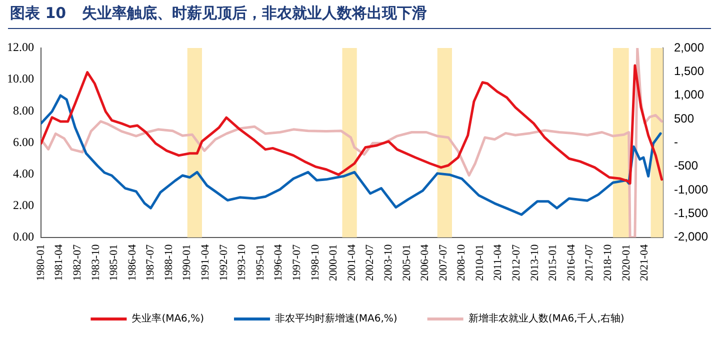 The width and height of the screenshot is (719, 345). Describe the element at coordinates (187, 263) in the screenshot. I see `x-tick-label: 1990-01` at that location.